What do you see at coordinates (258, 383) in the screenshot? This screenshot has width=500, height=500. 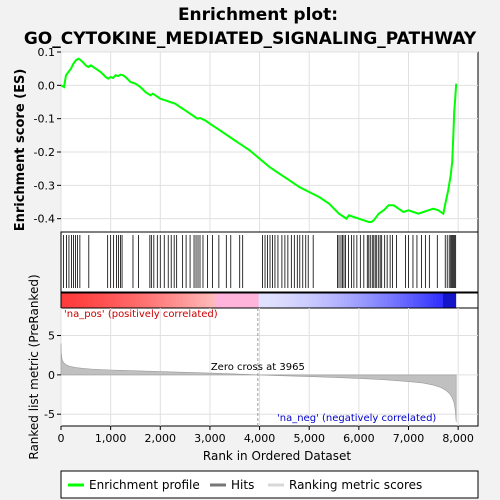 I see `ranking-metric-area` at bounding box center [258, 383].